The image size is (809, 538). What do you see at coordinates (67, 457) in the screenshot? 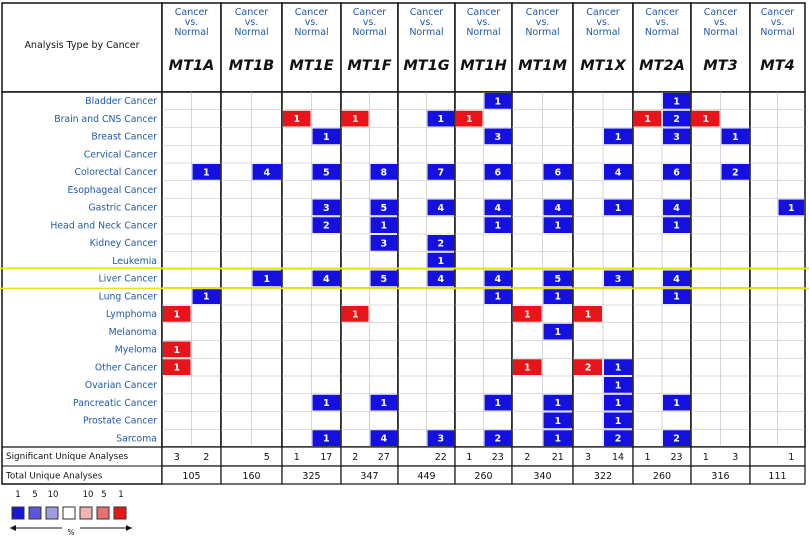
I see `significant-analyses-label: Significant Unique Analyses` at bounding box center [67, 457].